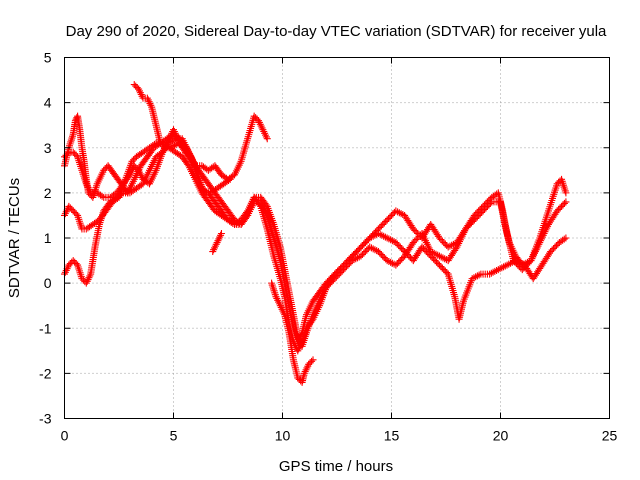 Image resolution: width=640 pixels, height=480 pixels. I want to click on y-axis-label: SDTVAR / TECUs, so click(14, 238).